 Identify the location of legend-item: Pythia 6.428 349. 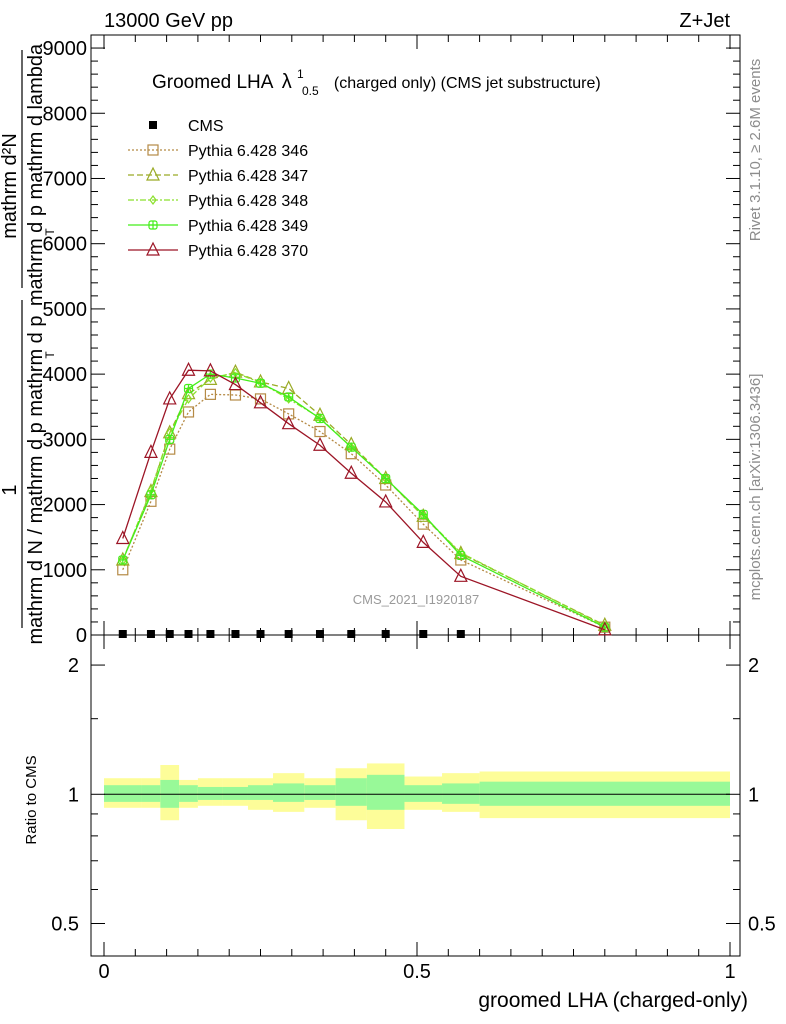
(218, 226).